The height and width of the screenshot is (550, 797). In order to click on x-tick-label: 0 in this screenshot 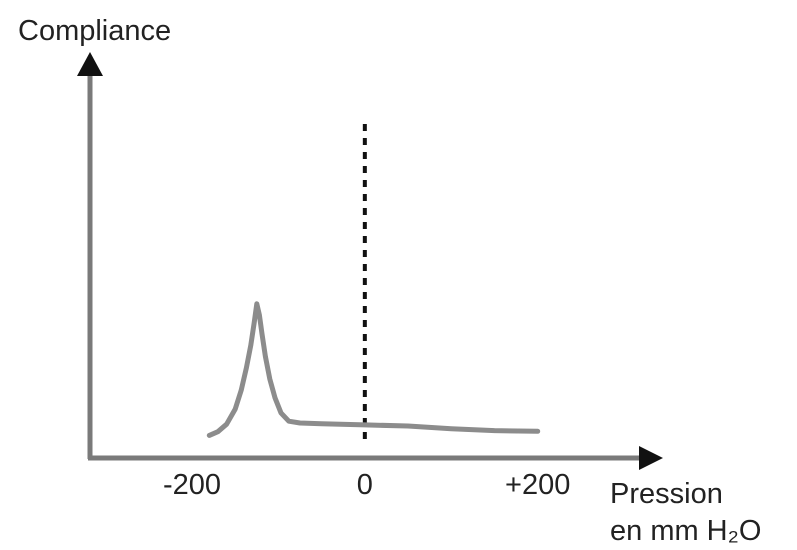, I will do `click(365, 485)`.